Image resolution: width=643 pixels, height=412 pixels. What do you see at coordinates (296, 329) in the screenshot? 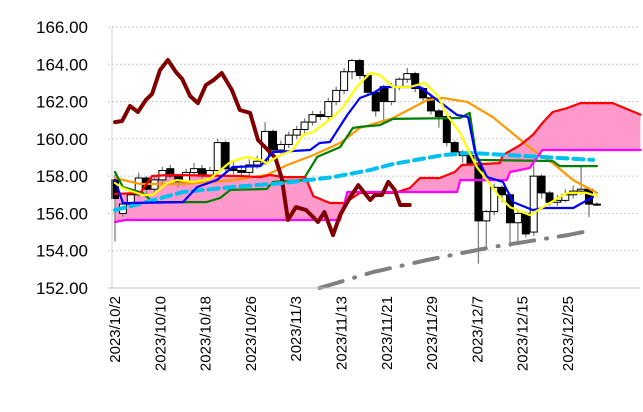
I see `x-tick-label: 2023/11/3` at bounding box center [296, 329].